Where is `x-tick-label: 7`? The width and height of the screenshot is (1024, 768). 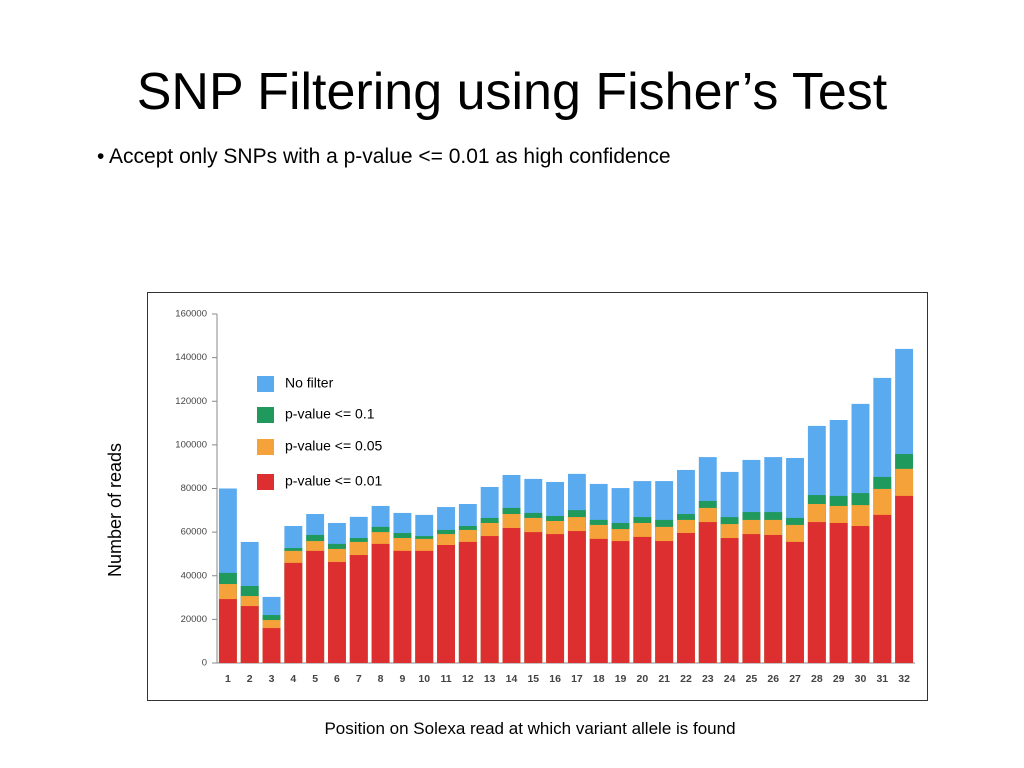 x-tick-label: 7 is located at coordinates (359, 679).